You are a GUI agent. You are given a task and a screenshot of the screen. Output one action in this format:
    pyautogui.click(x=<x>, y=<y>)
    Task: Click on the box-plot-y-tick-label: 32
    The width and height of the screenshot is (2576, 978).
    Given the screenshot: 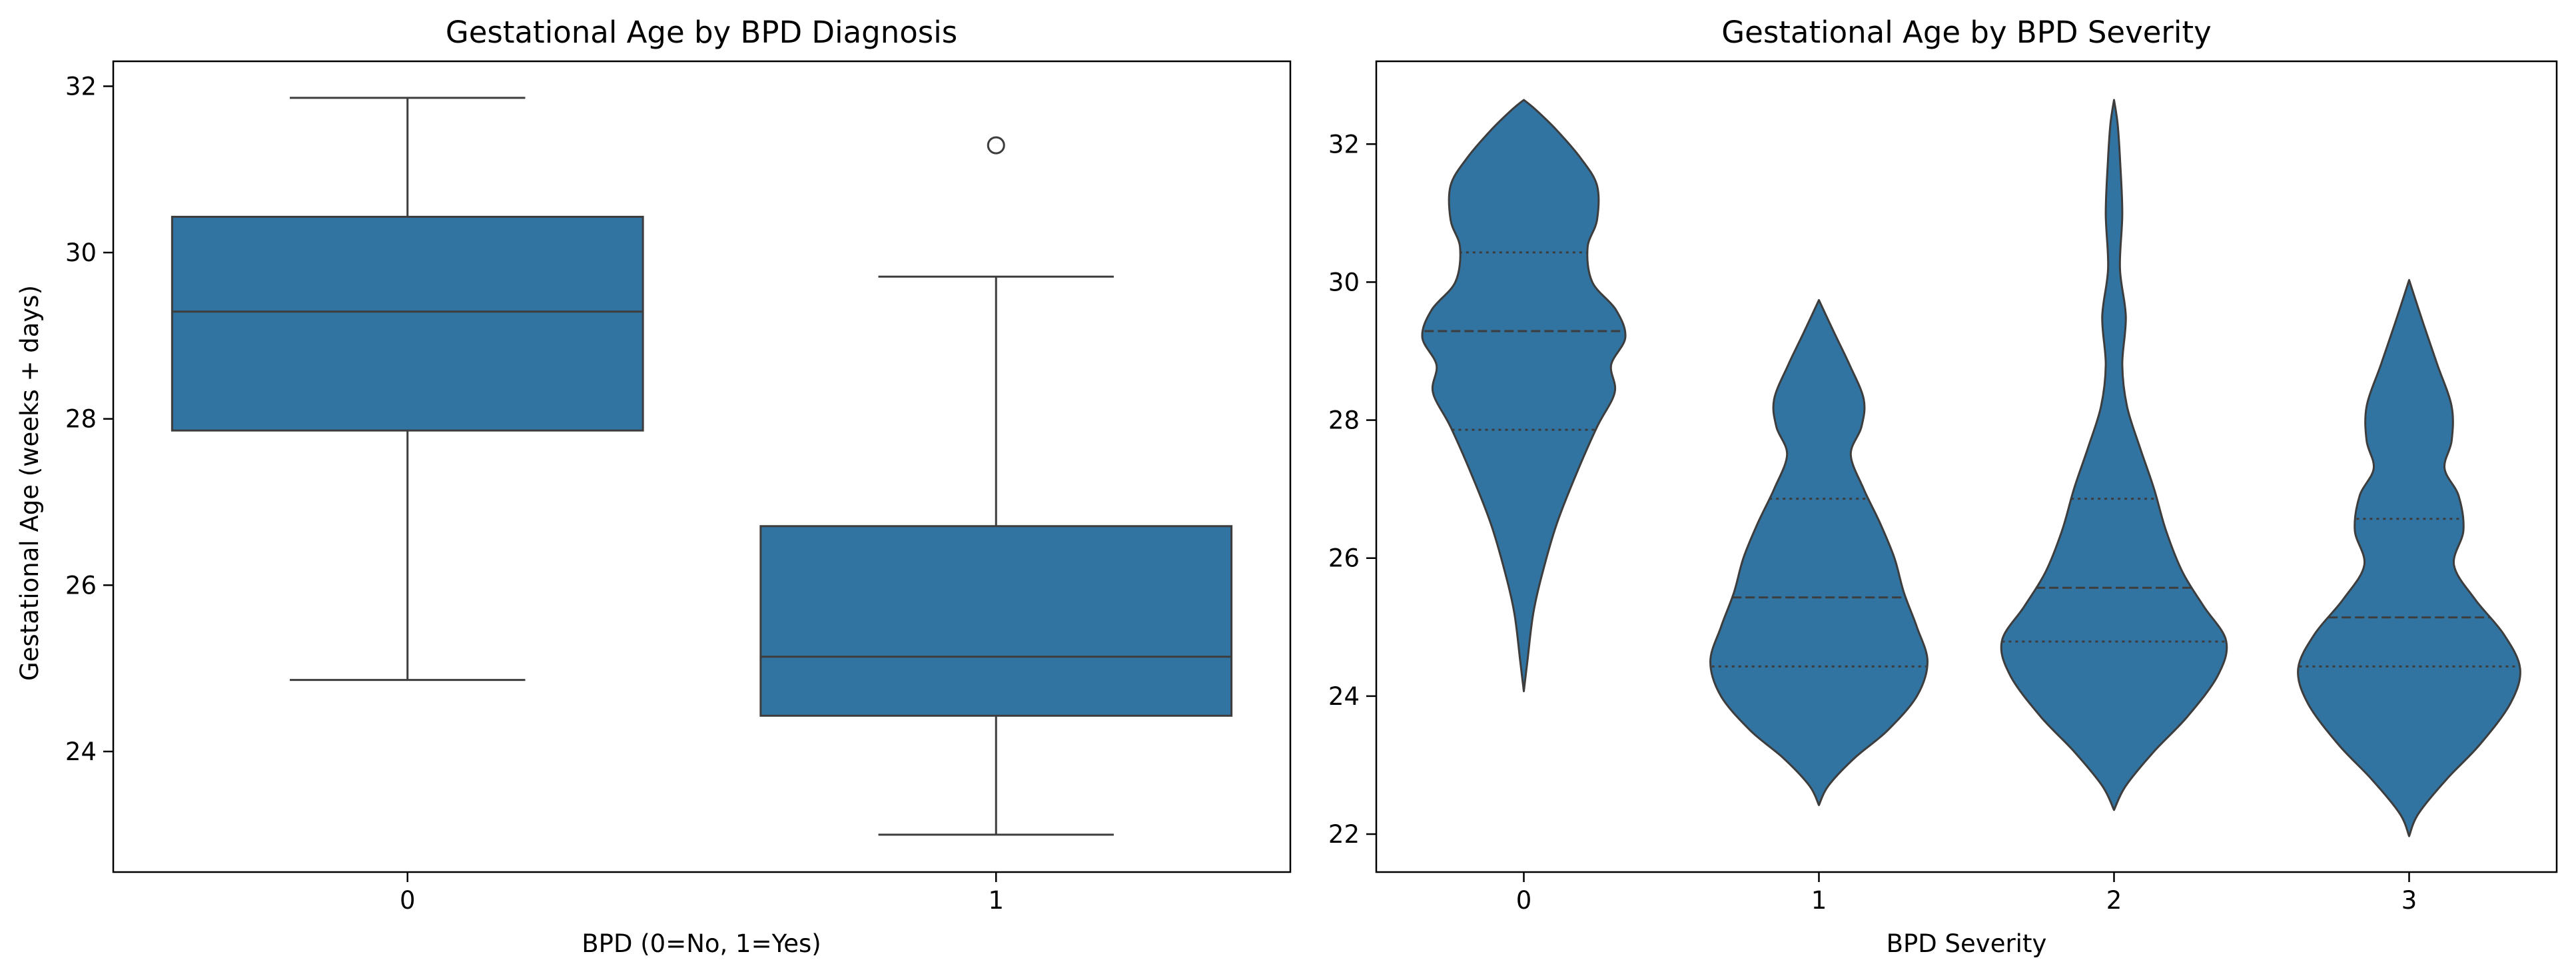 What is the action you would take?
    pyautogui.click(x=81, y=86)
    